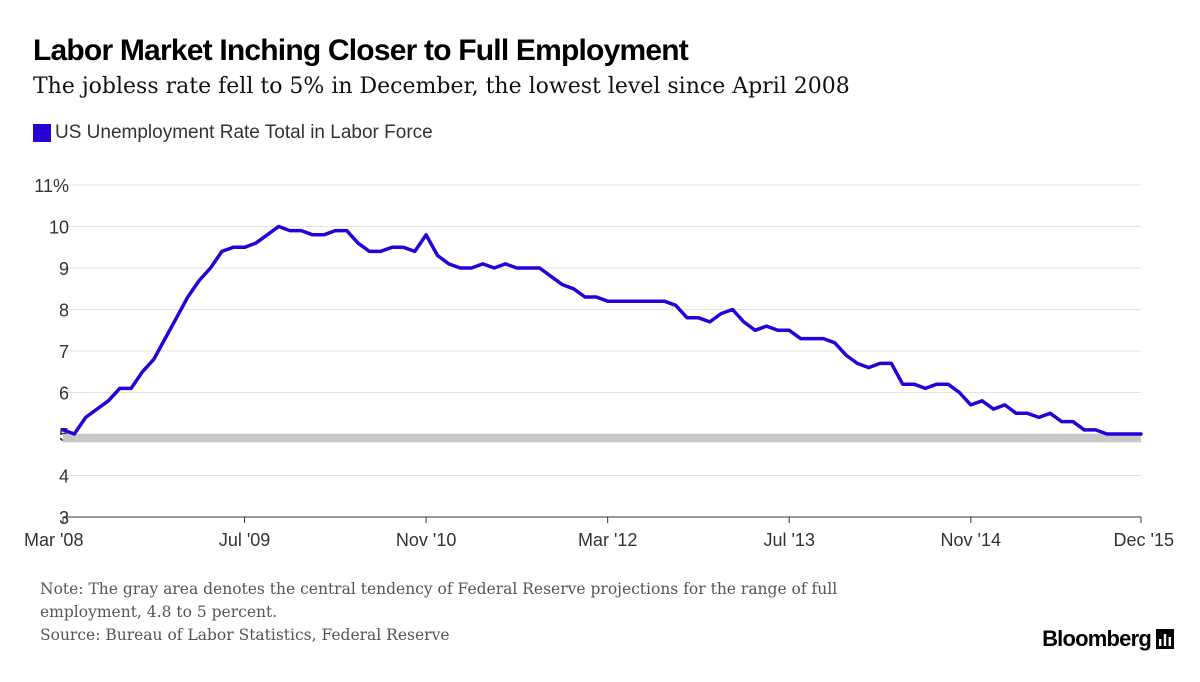 The image size is (1200, 682). I want to click on y-tick-label: 7, so click(64, 352).